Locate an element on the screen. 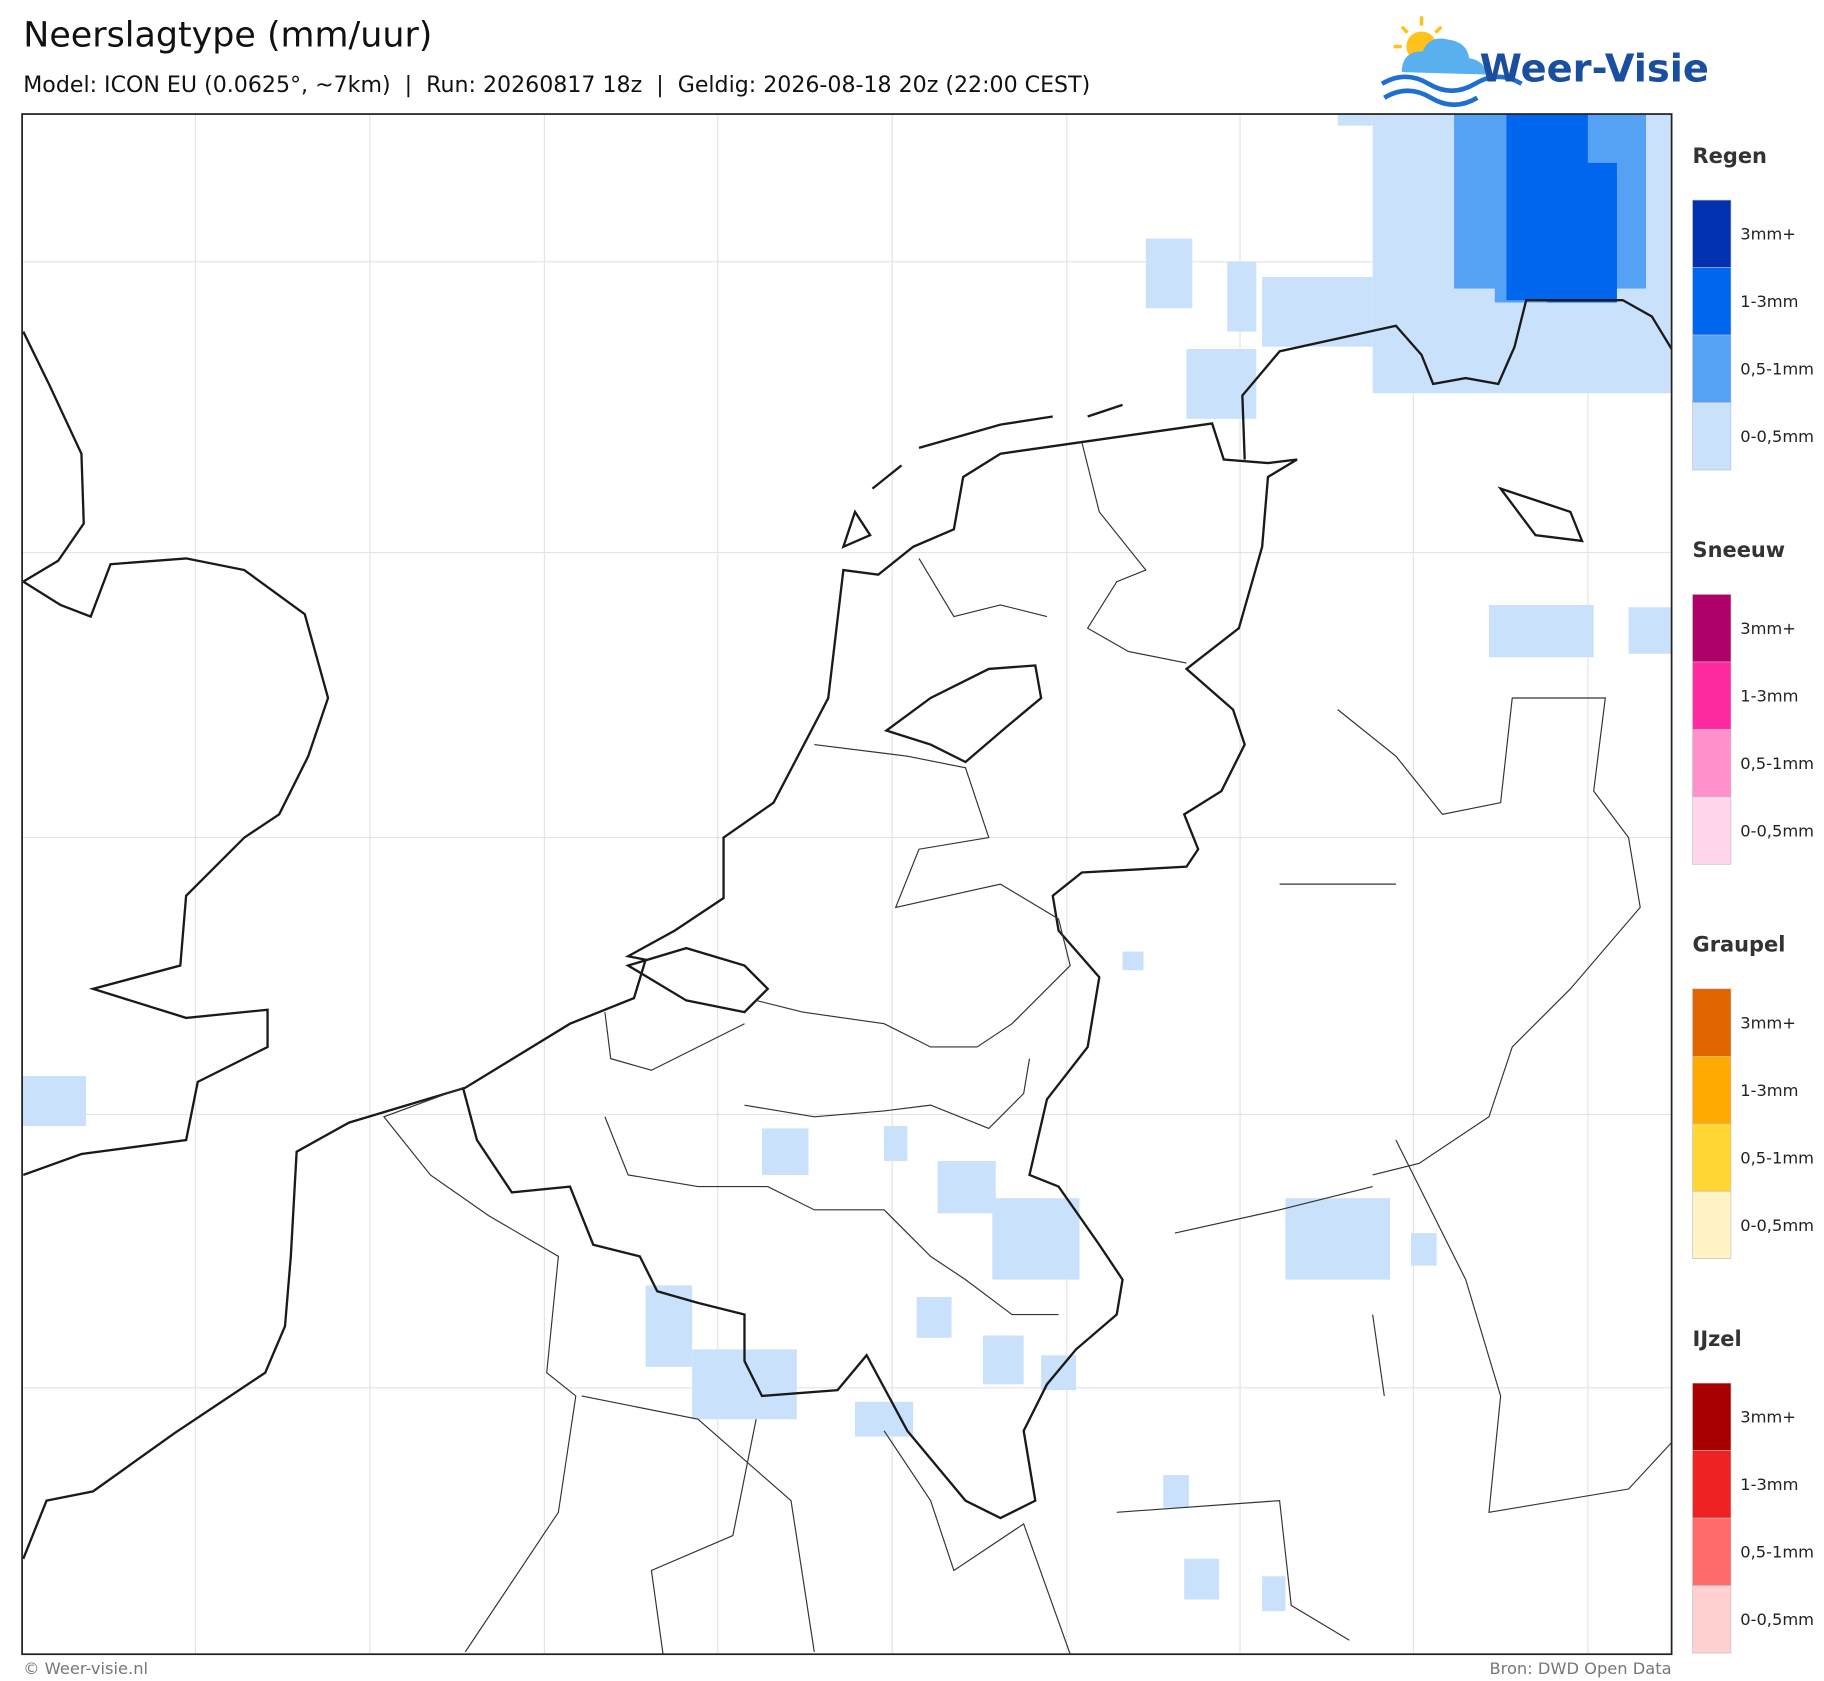 The image size is (1824, 1681). legend-heading: IJzel is located at coordinates (1717, 1339).